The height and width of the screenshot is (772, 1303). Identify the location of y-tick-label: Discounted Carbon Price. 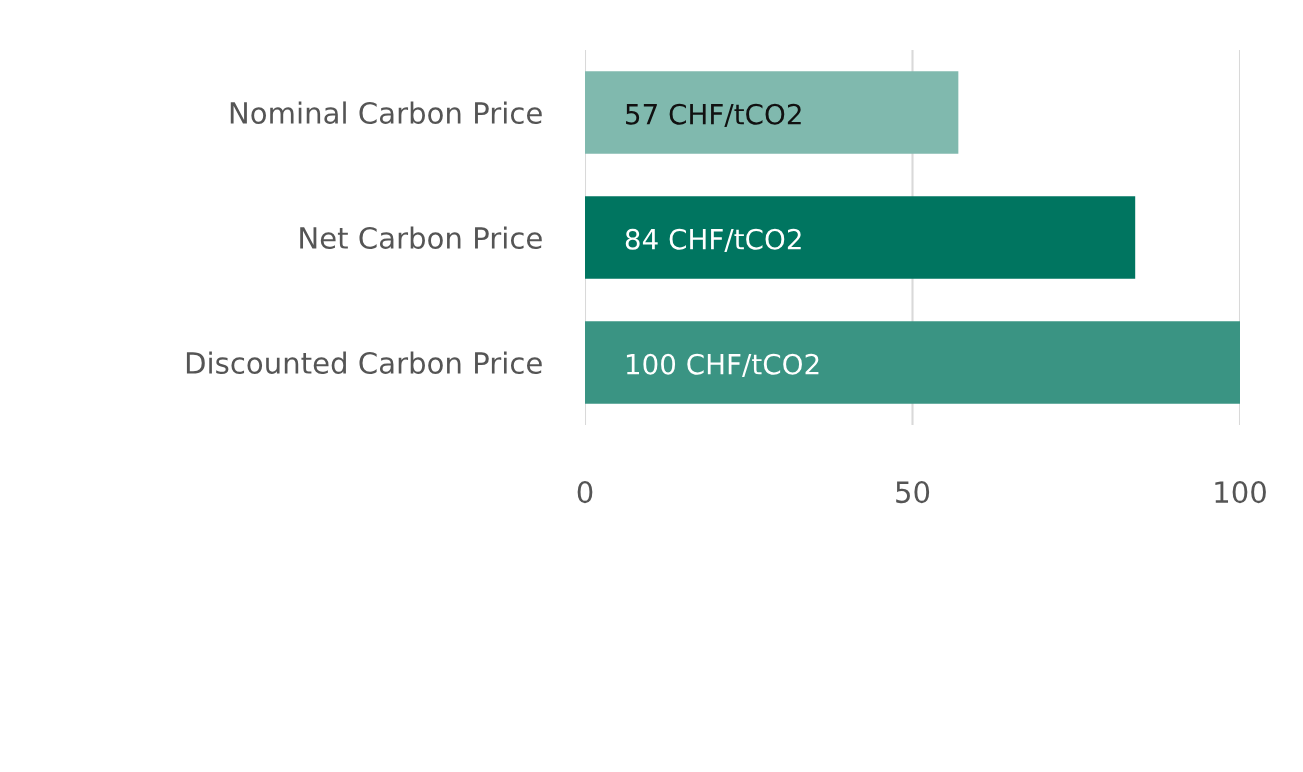
(364, 362).